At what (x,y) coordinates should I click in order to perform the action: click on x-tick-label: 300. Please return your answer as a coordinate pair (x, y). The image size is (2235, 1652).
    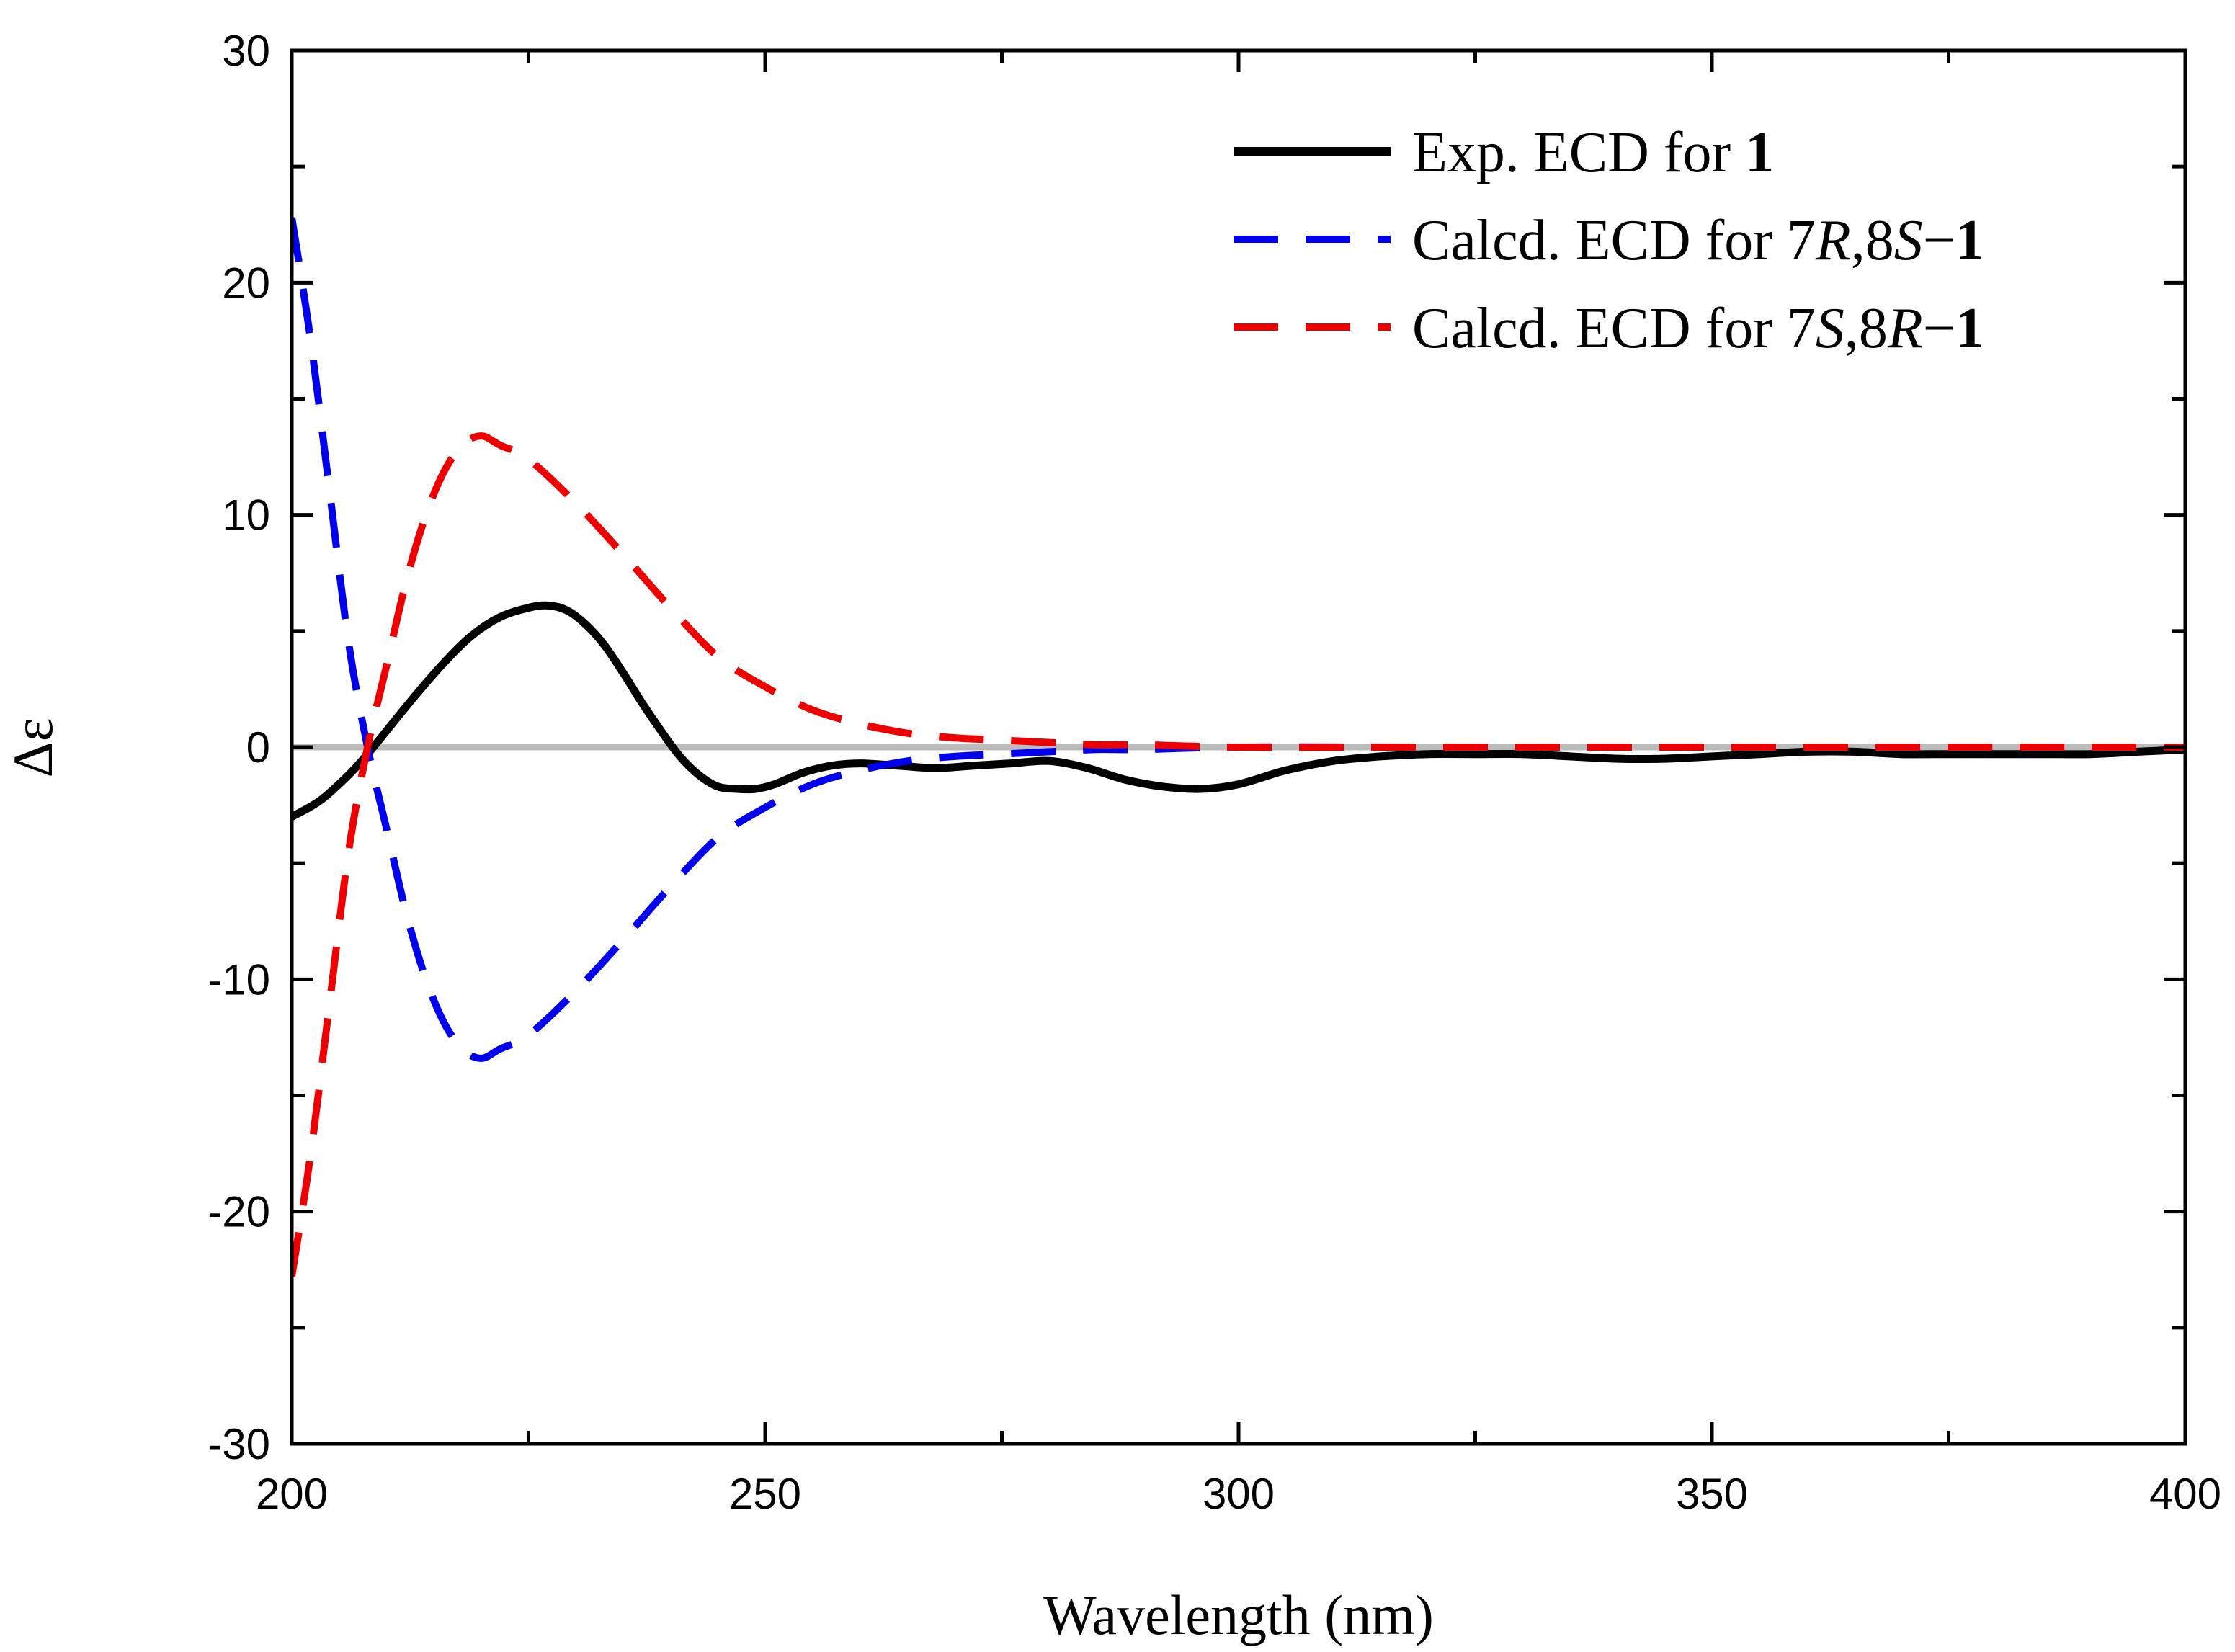
    Looking at the image, I should click on (1239, 1494).